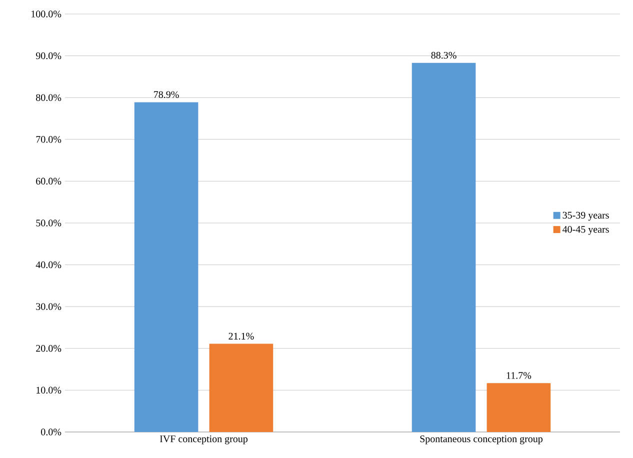 The image size is (633, 458). Describe the element at coordinates (204, 440) in the screenshot. I see `x-tick-label: IVF conception group` at that location.